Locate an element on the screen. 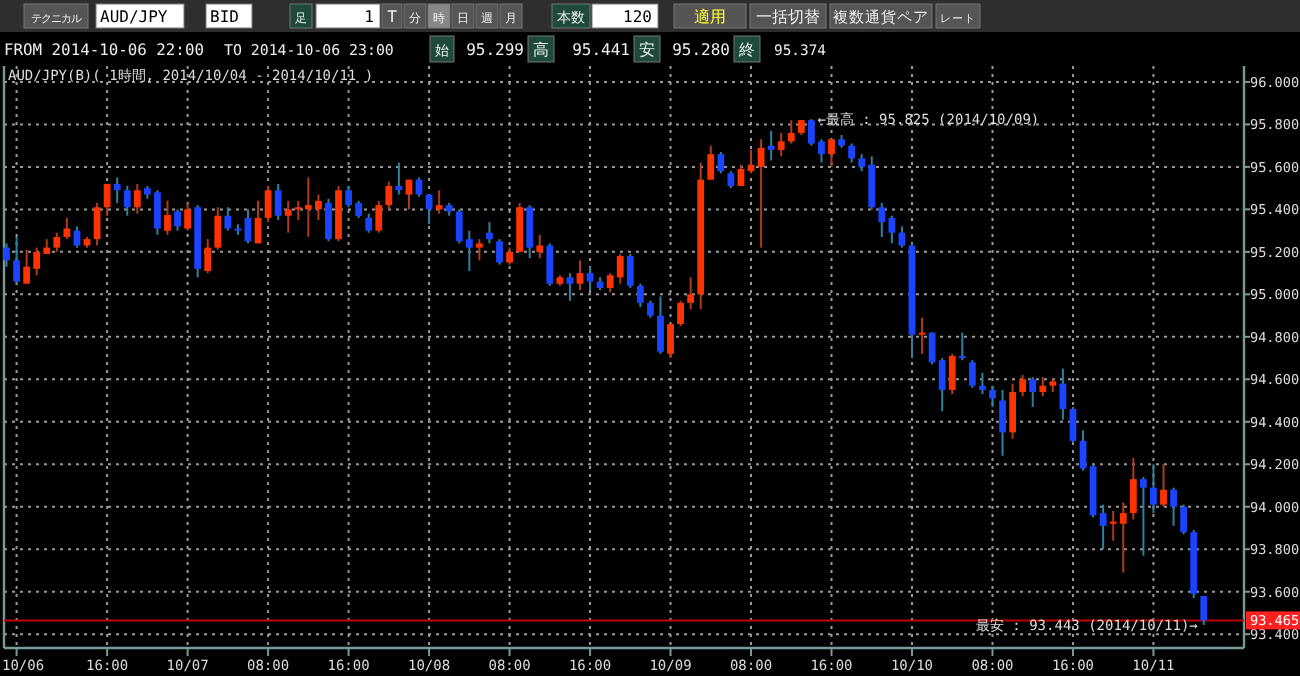 Image resolution: width=1300 pixels, height=676 pixels. text: 一括切替 is located at coordinates (788, 17).